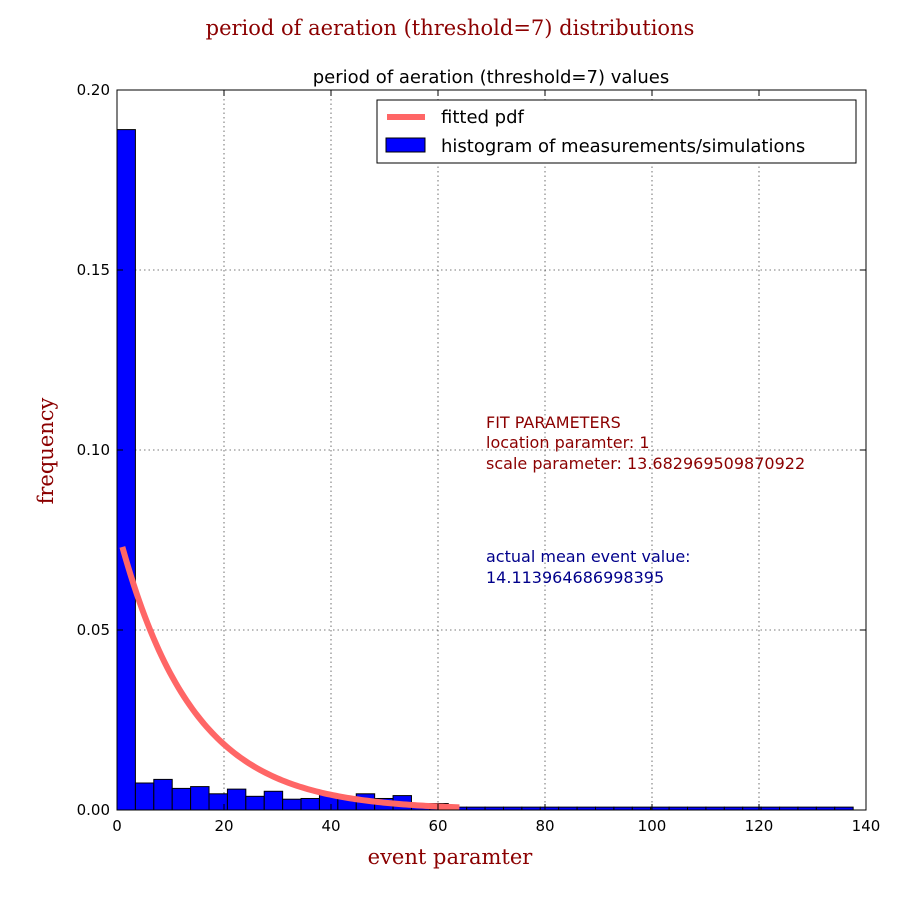  Describe the element at coordinates (223, 826) in the screenshot. I see `x-tick-label: 20` at that location.